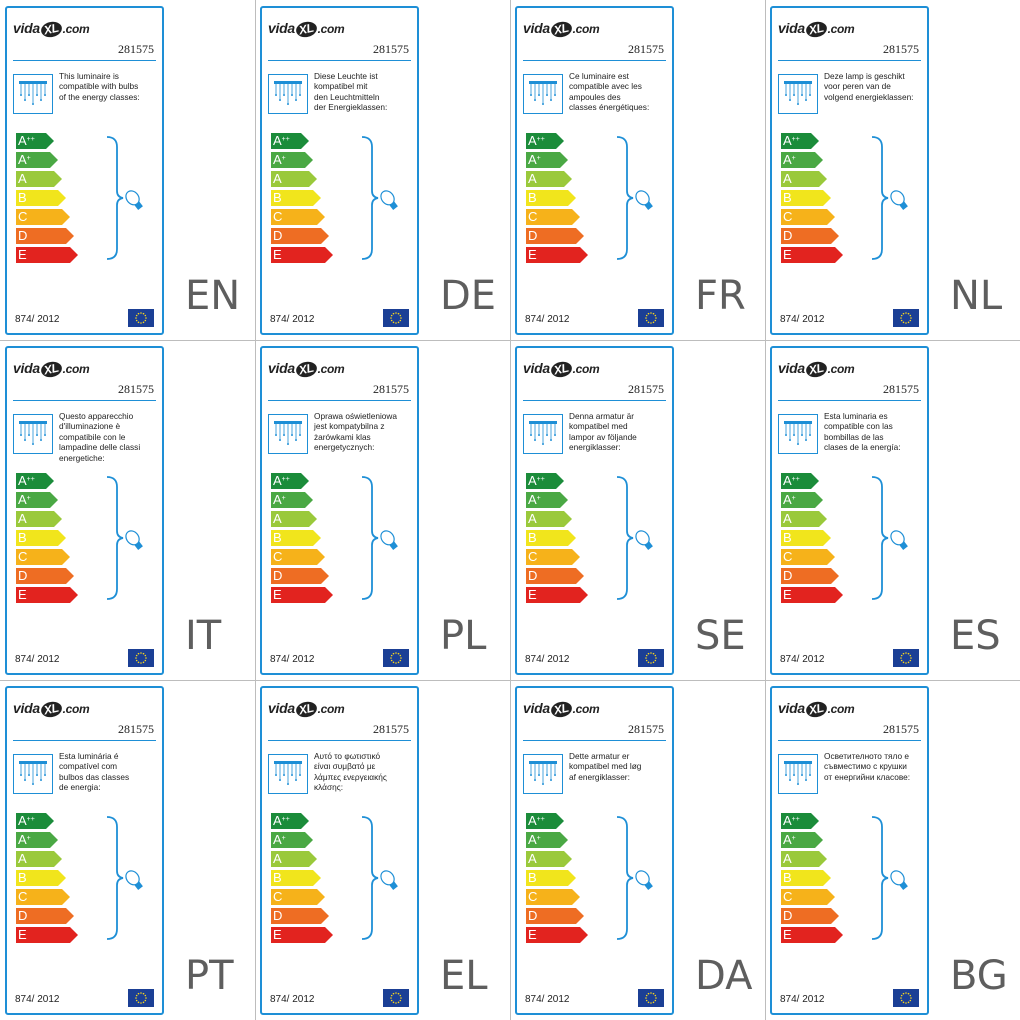  What do you see at coordinates (802, 319) in the screenshot?
I see `regulation-number: 874/ 2012` at bounding box center [802, 319].